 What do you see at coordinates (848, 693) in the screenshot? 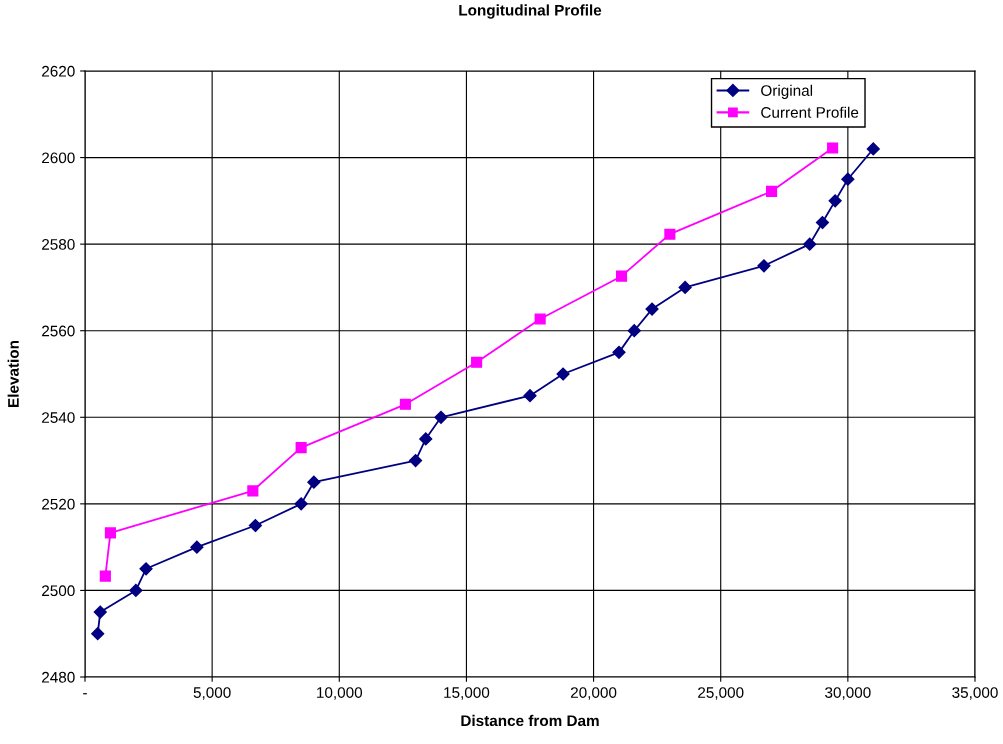
I see `x-tick-label: 30,000` at bounding box center [848, 693].